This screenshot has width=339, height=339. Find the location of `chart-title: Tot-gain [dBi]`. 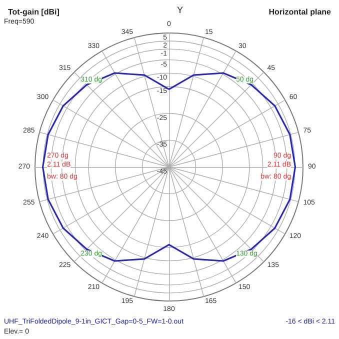

chart-title: Tot-gain [dBi] is located at coordinates (34, 12).